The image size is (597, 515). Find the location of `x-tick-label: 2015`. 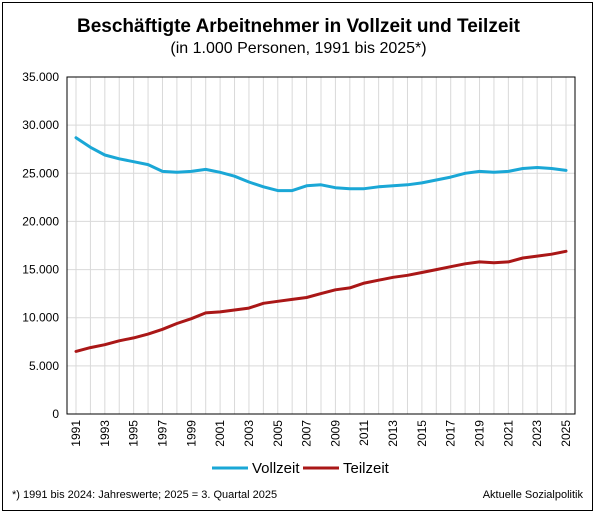

x-tick-label: 2015 is located at coordinates (422, 433).